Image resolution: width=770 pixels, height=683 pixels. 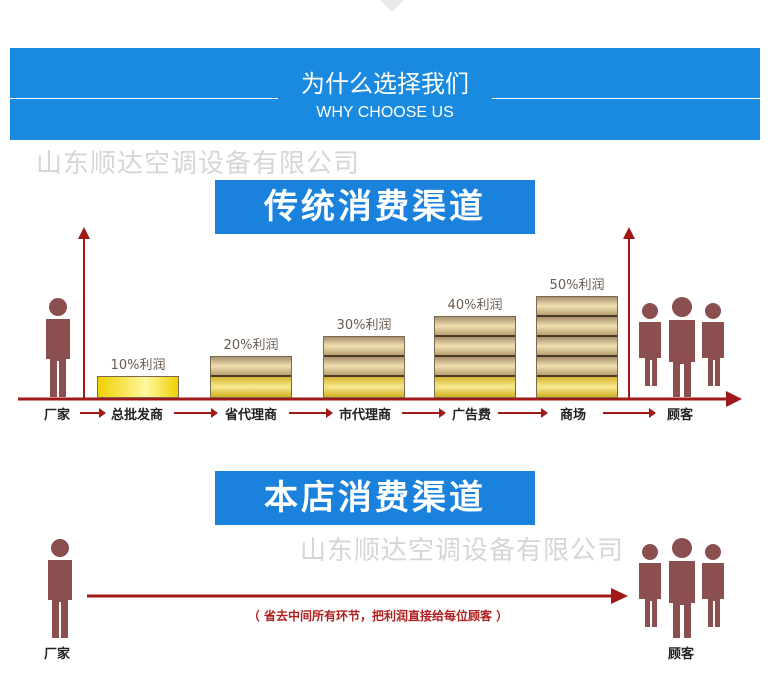 I want to click on profit-label: 20%利润, so click(x=251, y=345).